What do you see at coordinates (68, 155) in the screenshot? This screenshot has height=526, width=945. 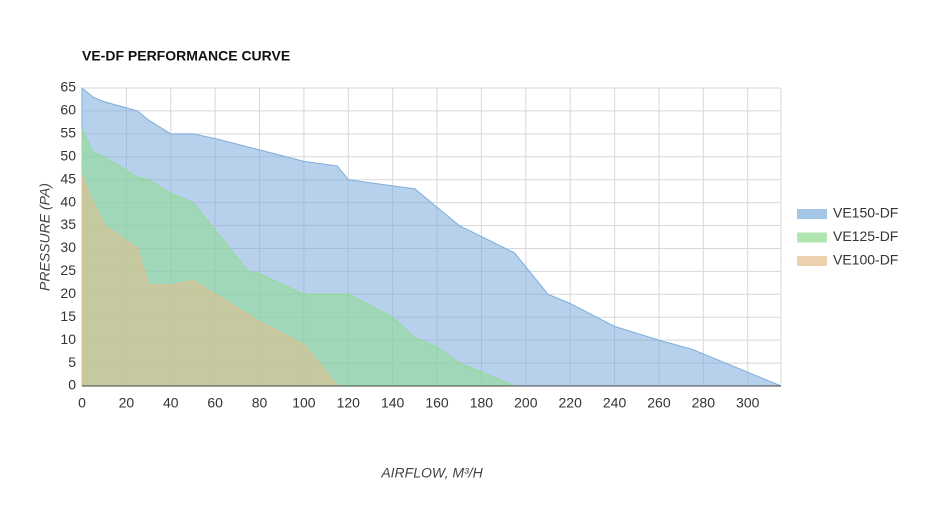 I see `y-tick-label: 50` at bounding box center [68, 155].